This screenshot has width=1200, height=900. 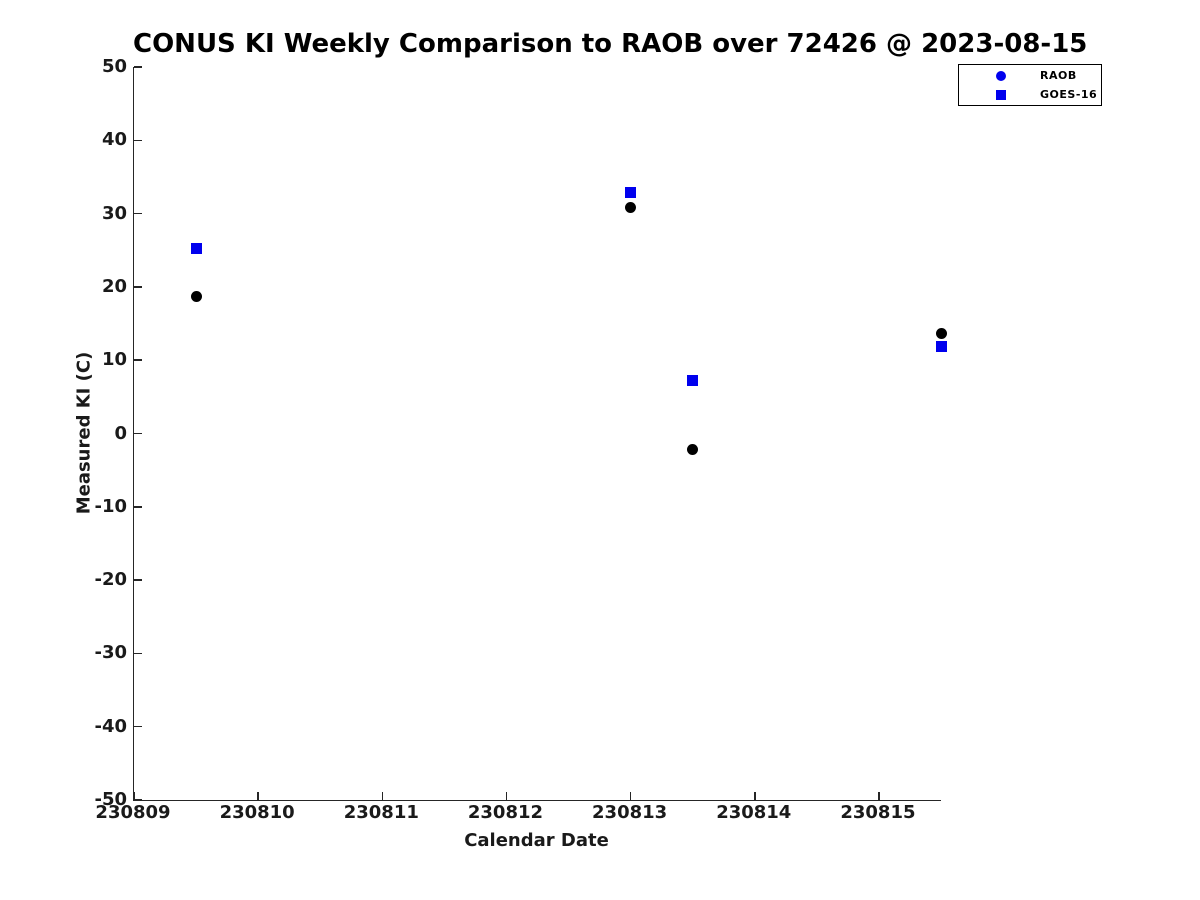 What do you see at coordinates (114, 213) in the screenshot?
I see `y-tick-label: 30` at bounding box center [114, 213].